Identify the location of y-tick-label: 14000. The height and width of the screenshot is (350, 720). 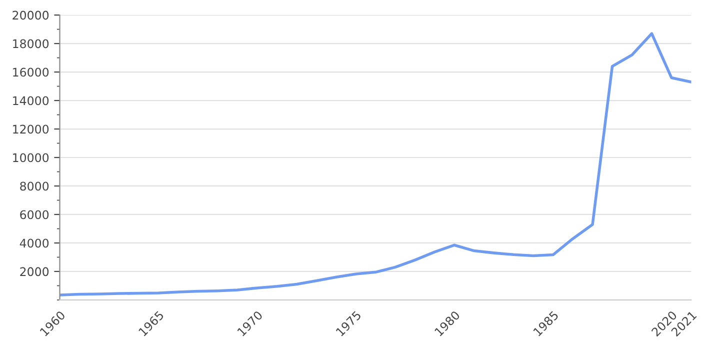
(31, 101).